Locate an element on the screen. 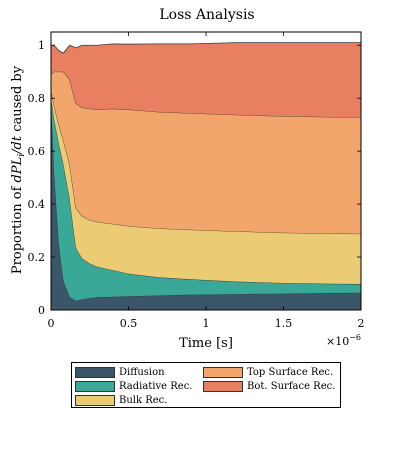 Image resolution: width=400 pixels, height=450 pixels. legend-swatch-bot-surface is located at coordinates (223, 386).